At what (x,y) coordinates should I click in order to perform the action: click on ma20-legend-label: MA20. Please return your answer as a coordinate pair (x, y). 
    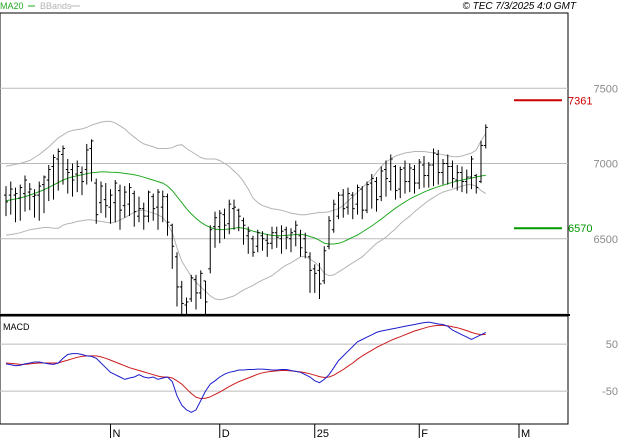
    Looking at the image, I should click on (12, 6).